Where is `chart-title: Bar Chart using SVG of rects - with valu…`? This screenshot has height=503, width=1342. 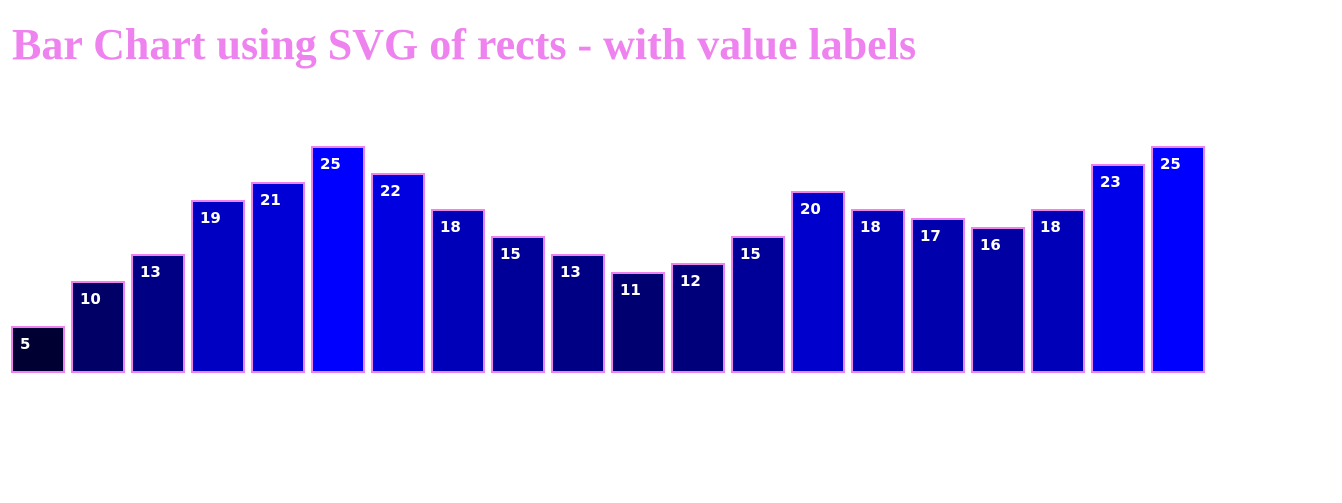
chart-title: Bar Chart using SVG of rects - with valu… is located at coordinates (464, 44).